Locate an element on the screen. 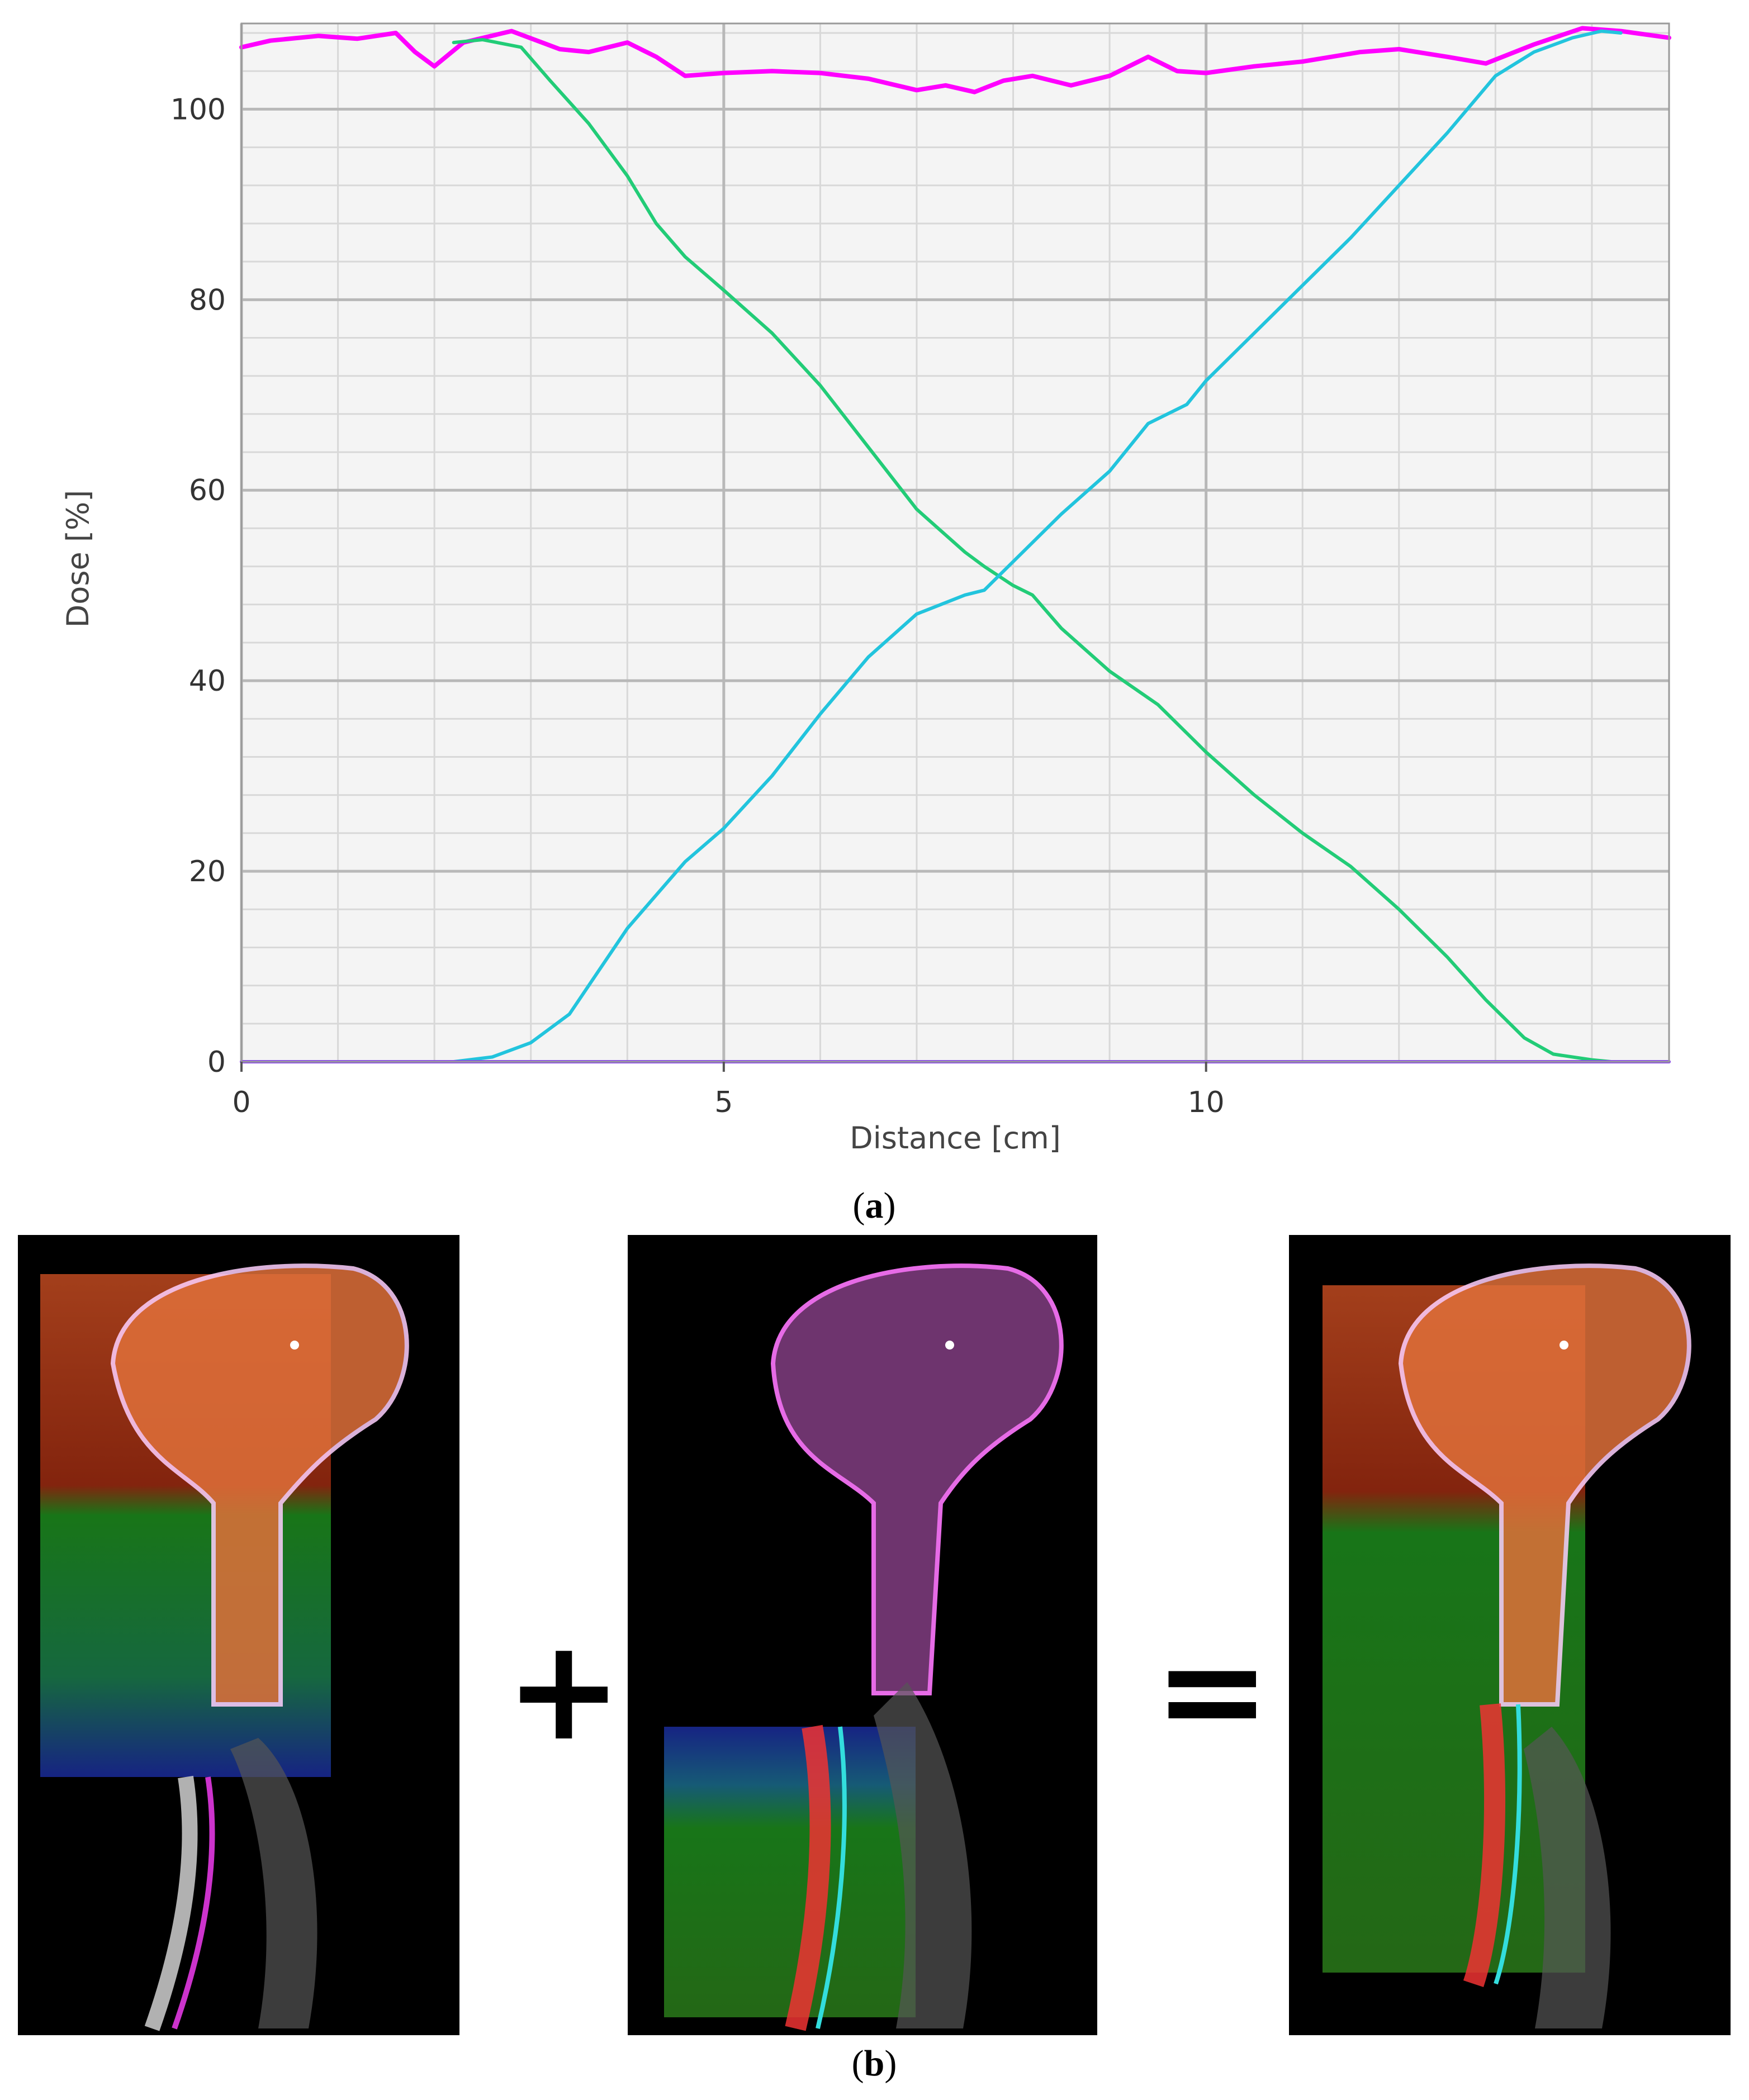  y-tick-label: 100 is located at coordinates (198, 109).